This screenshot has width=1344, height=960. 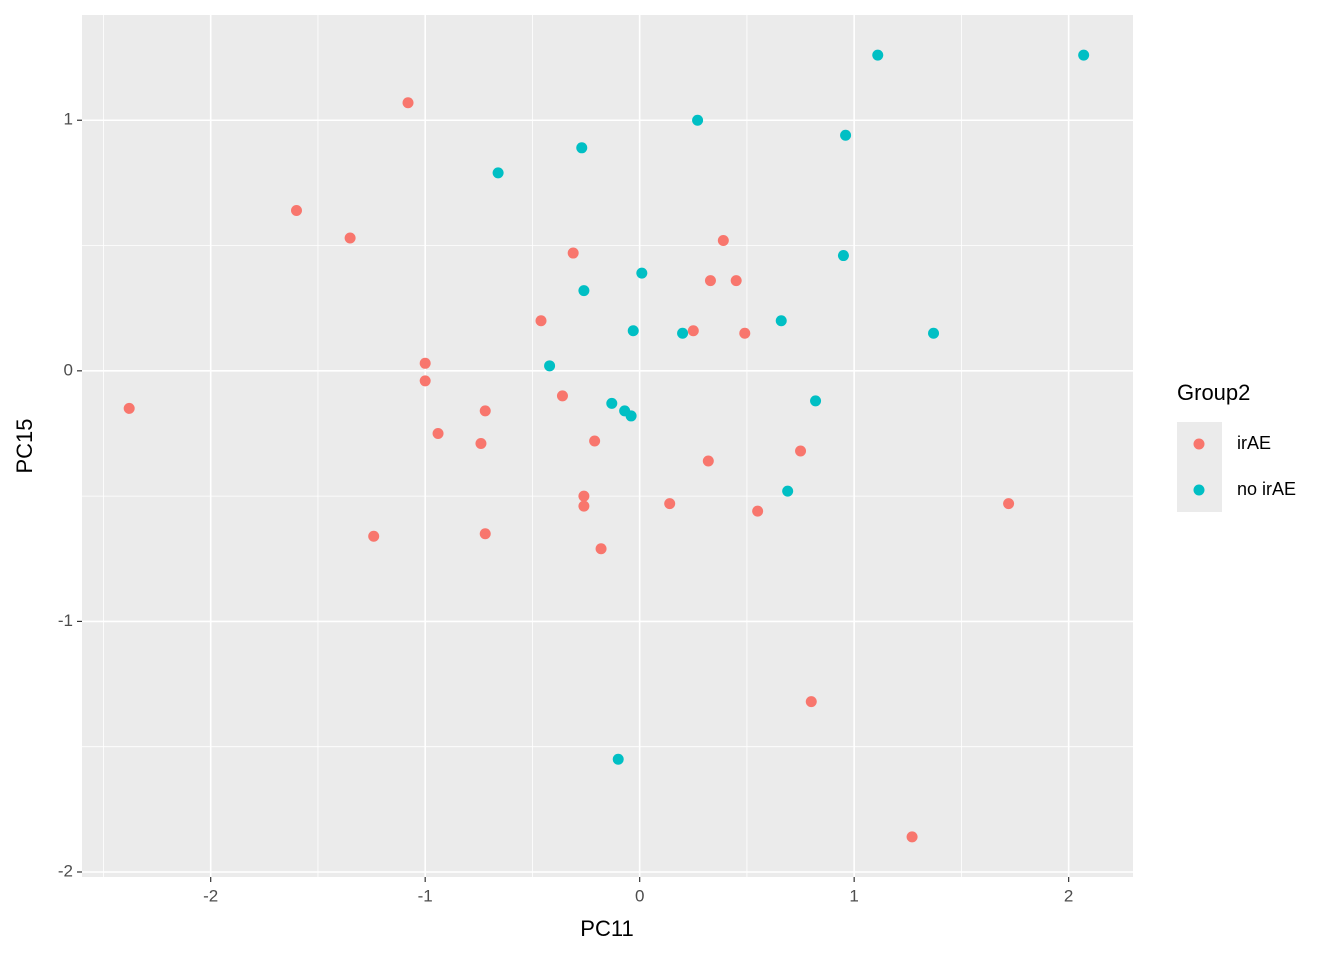 I want to click on legend-label: no irAE, so click(x=1266, y=489).